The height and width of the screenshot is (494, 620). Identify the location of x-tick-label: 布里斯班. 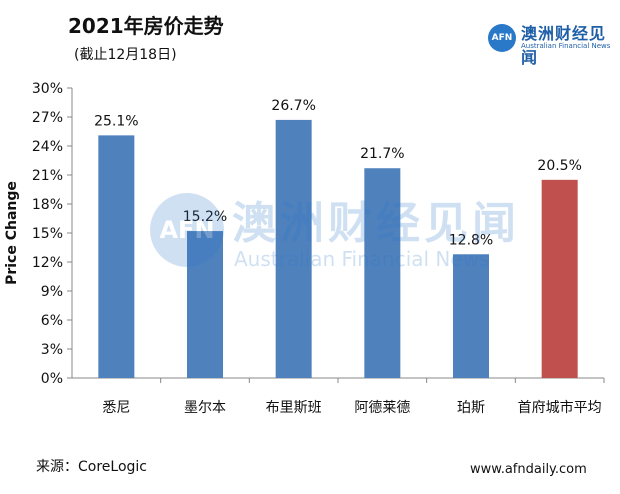
(294, 408).